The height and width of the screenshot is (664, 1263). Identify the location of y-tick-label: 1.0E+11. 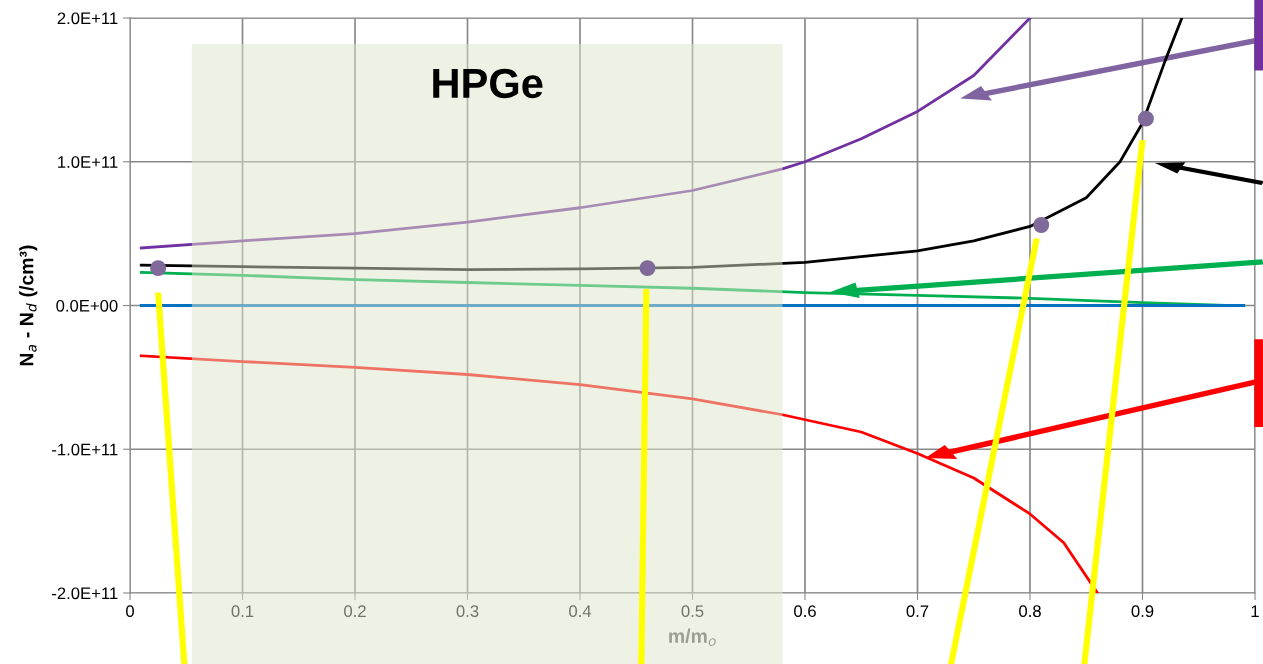
(88, 162).